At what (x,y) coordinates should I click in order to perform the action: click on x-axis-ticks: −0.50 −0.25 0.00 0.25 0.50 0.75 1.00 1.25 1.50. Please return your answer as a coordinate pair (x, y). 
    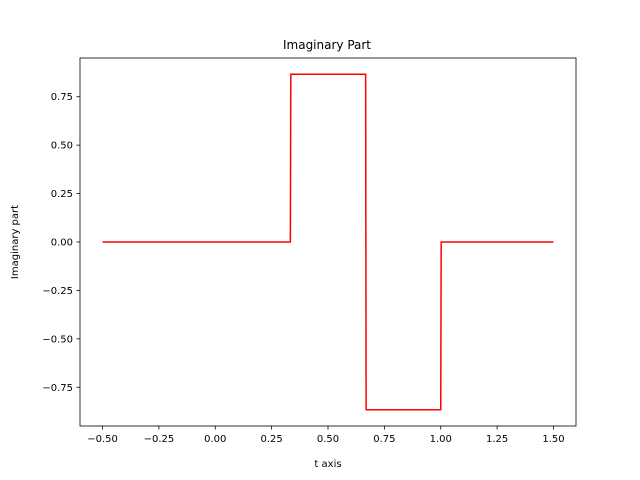
    Looking at the image, I should click on (326, 435).